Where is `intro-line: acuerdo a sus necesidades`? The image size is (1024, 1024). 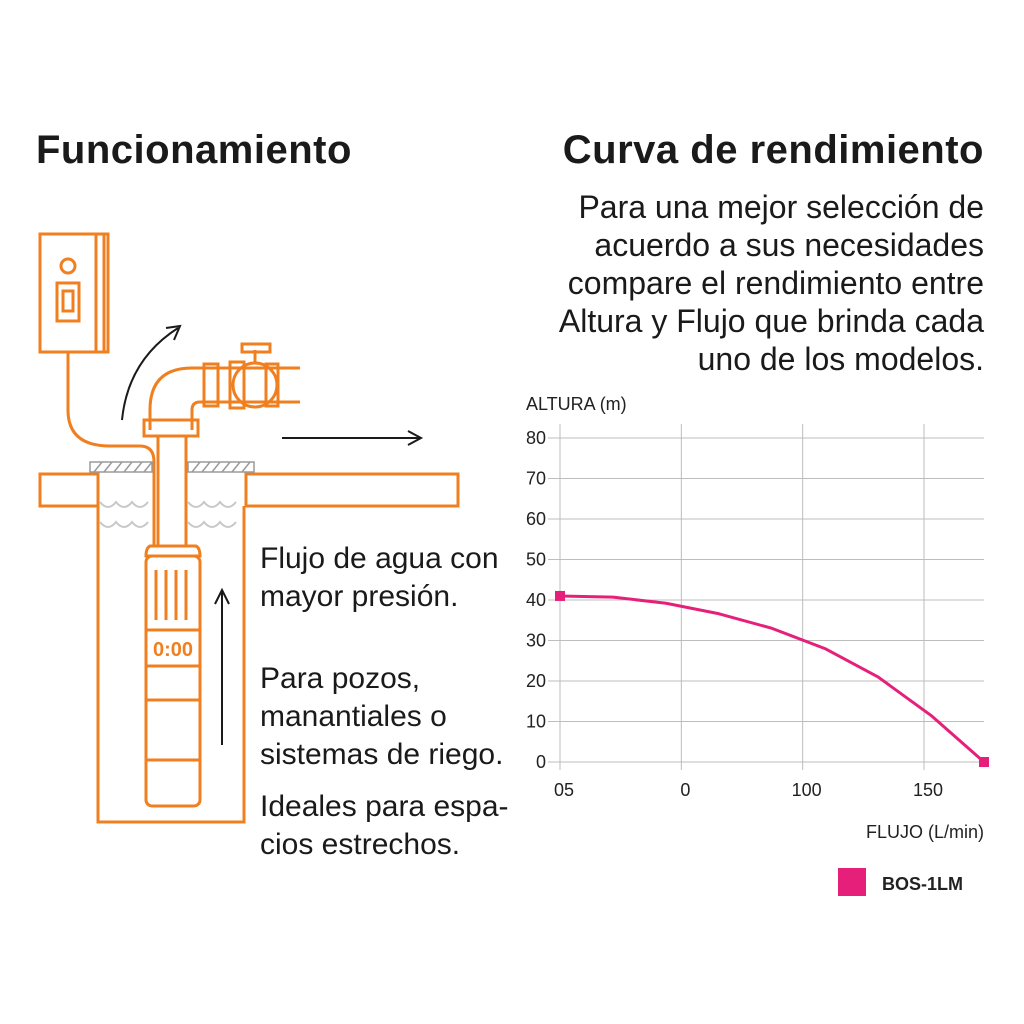 intro-line: acuerdo a sus necesidades is located at coordinates (789, 245).